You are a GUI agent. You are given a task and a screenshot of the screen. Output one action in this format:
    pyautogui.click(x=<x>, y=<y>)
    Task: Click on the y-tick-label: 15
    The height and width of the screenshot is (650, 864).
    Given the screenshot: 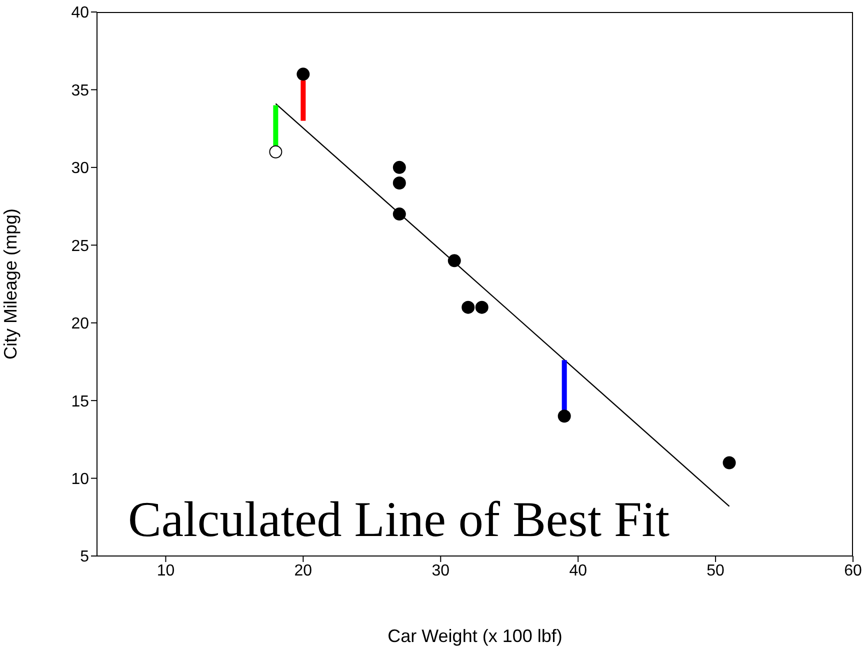 What is the action you would take?
    pyautogui.click(x=80, y=401)
    